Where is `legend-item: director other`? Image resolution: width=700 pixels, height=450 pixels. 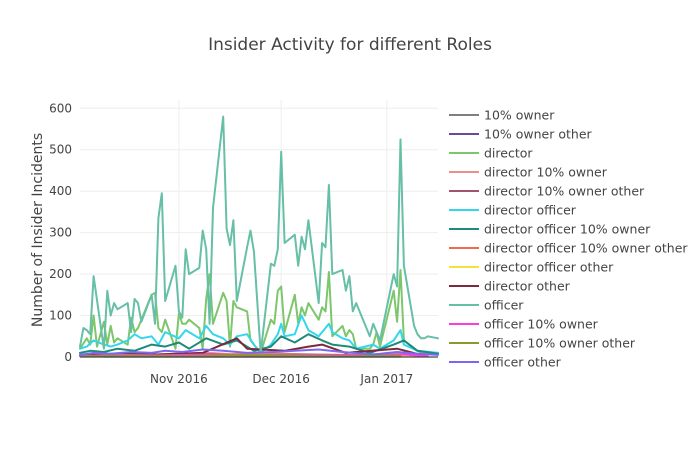 legend-item: director other is located at coordinates (510, 286).